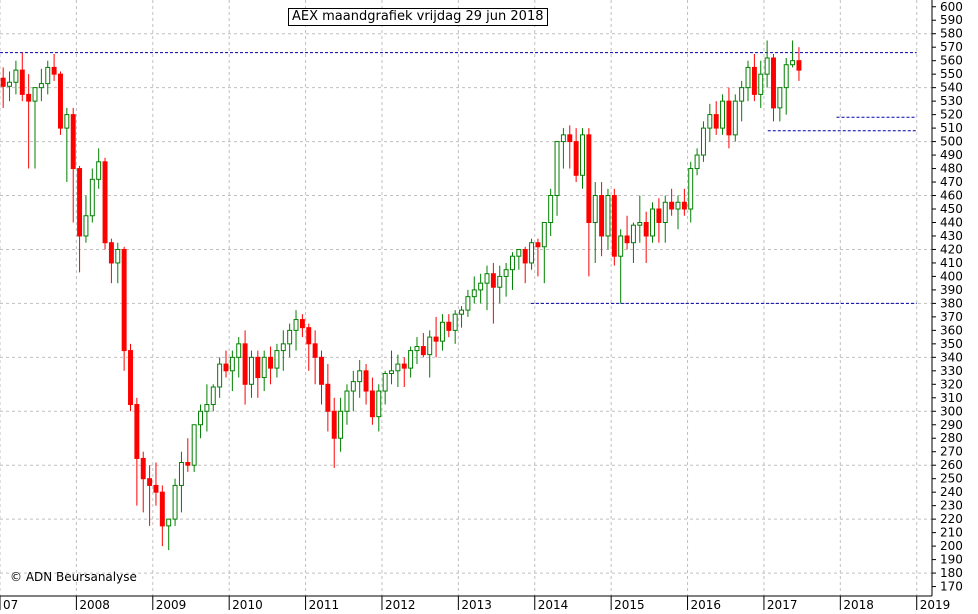 The width and height of the screenshot is (978, 614). Describe the element at coordinates (951, 371) in the screenshot. I see `y-tick-label: 330` at that location.